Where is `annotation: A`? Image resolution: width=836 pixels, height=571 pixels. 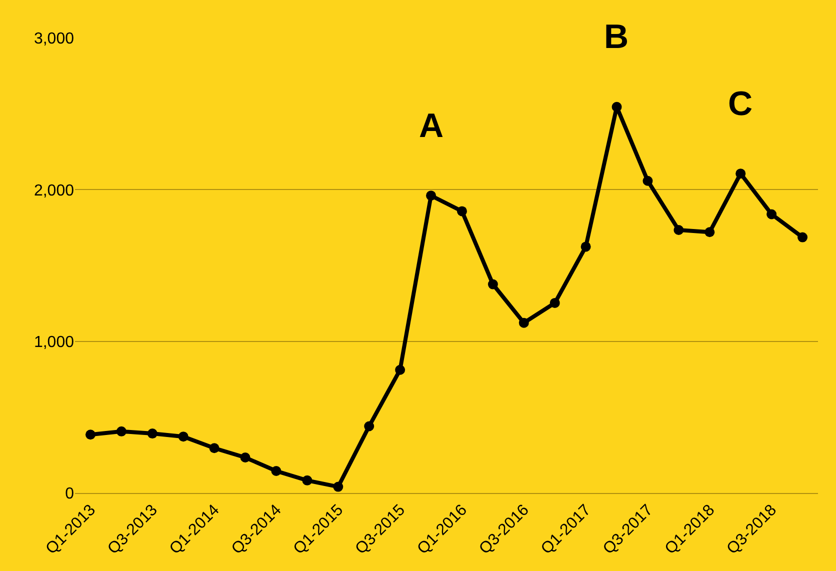 annotation: A is located at coordinates (431, 126).